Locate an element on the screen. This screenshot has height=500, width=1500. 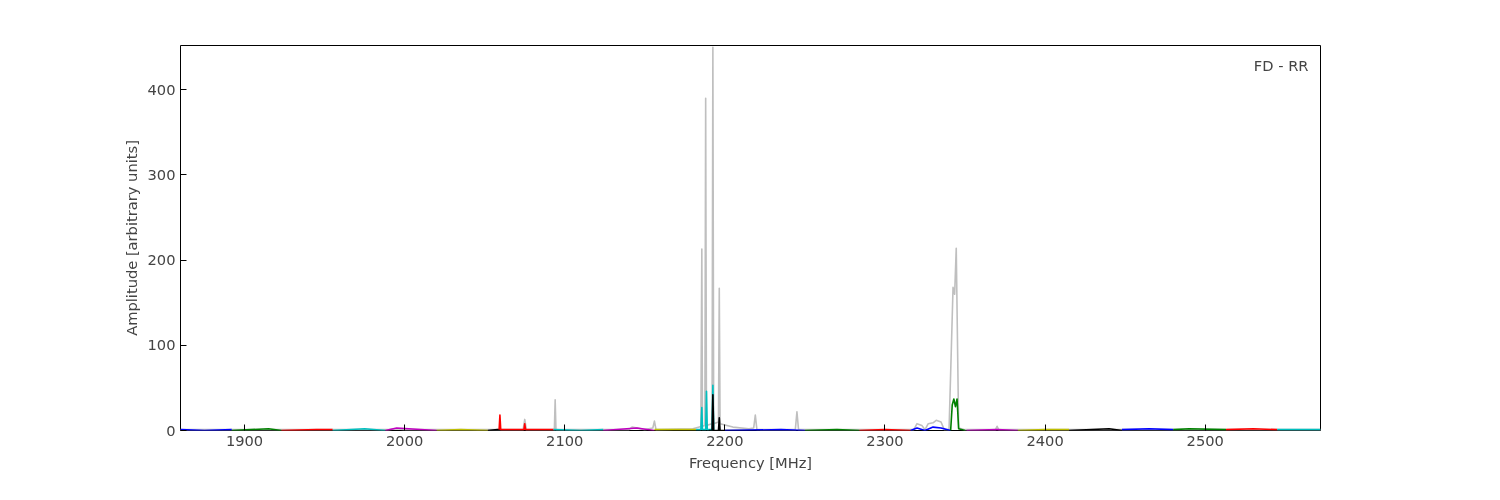
x-tick-label: 2200 is located at coordinates (725, 440).